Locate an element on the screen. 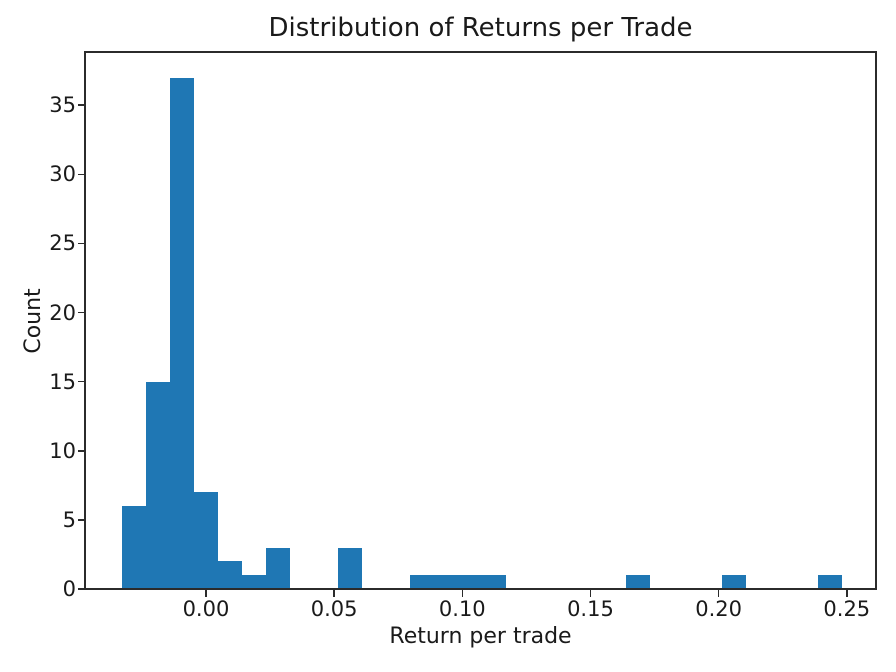  x-tick-label: 0.00 is located at coordinates (206, 609).